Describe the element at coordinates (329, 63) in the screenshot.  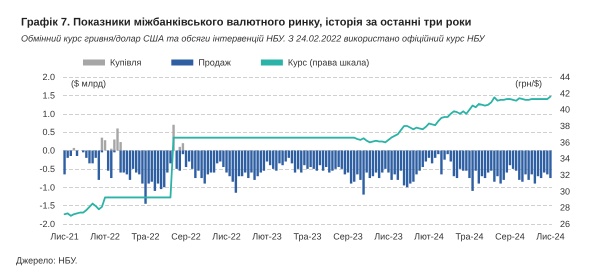
I see `legend-label: Курс (права шкала)` at that location.